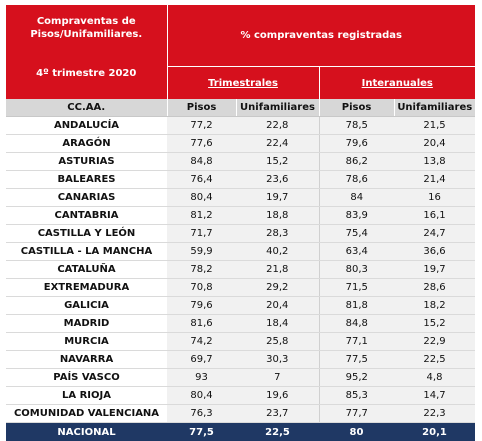  Describe the element at coordinates (277, 396) in the screenshot. I see `cell-unifamiliares-trimestral: 19,6` at that location.